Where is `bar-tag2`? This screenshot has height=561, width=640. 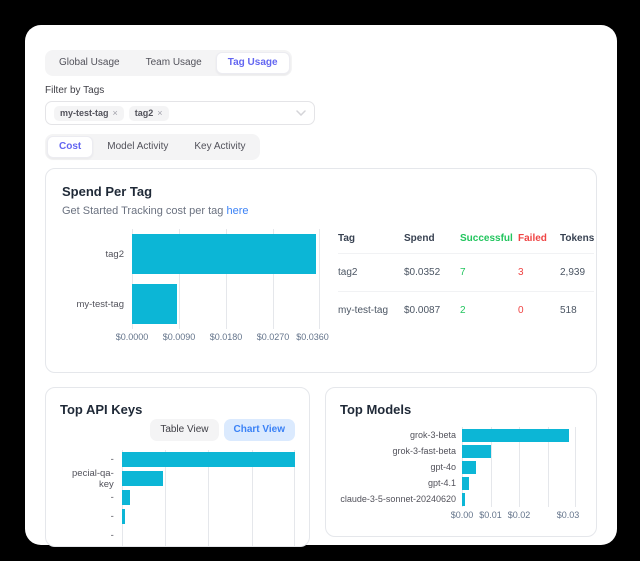 bar-tag2 is located at coordinates (224, 254).